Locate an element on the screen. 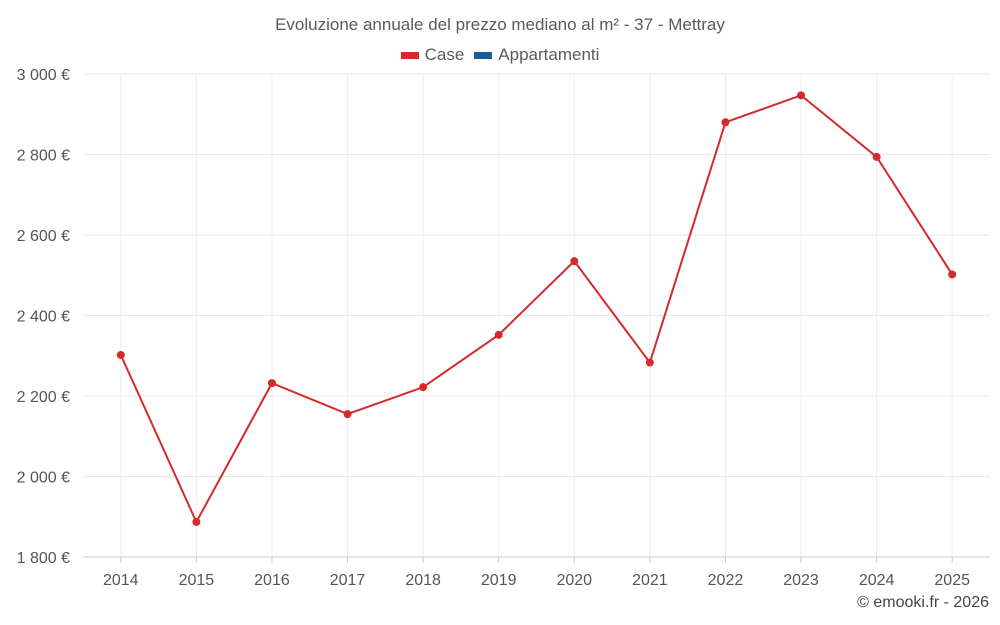  y-tick-label: 3 000 € is located at coordinates (43, 75).